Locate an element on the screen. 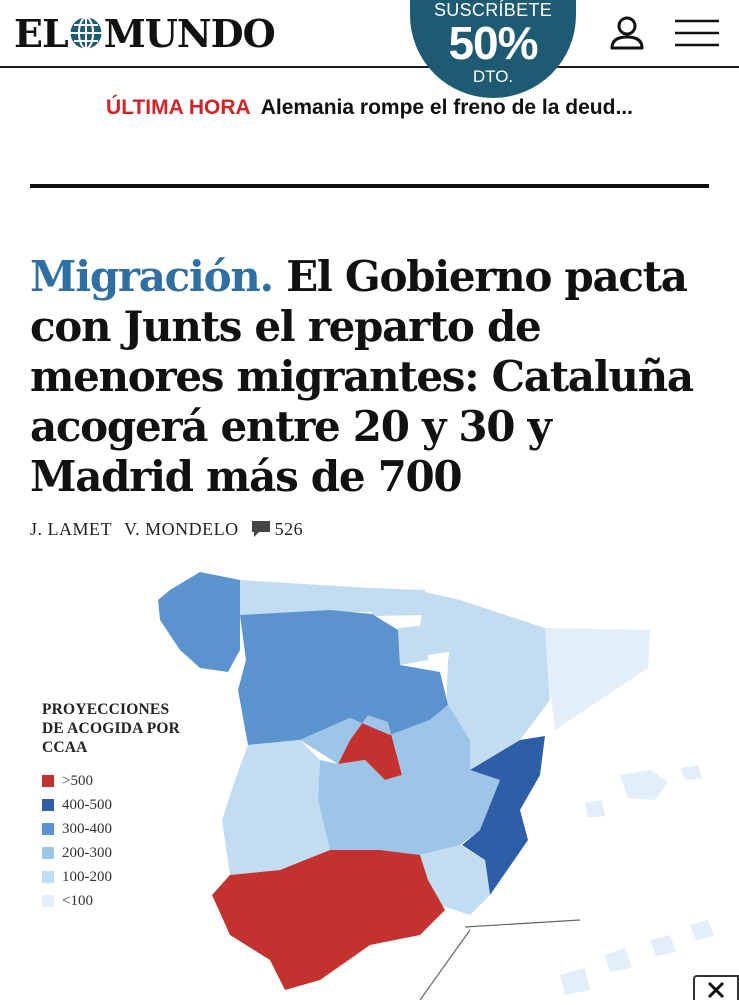 This screenshot has height=1005, width=739. legend-label: 200-300 is located at coordinates (87, 852).